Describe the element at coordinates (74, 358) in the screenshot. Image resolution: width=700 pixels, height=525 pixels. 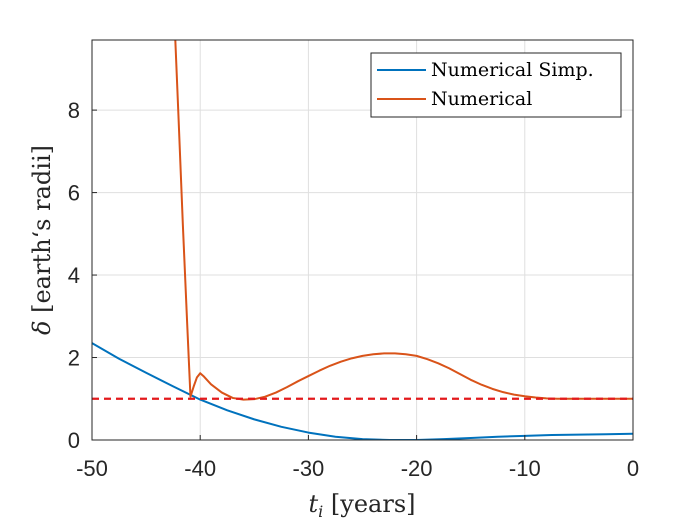
I see `y-tick-label: 2` at that location.